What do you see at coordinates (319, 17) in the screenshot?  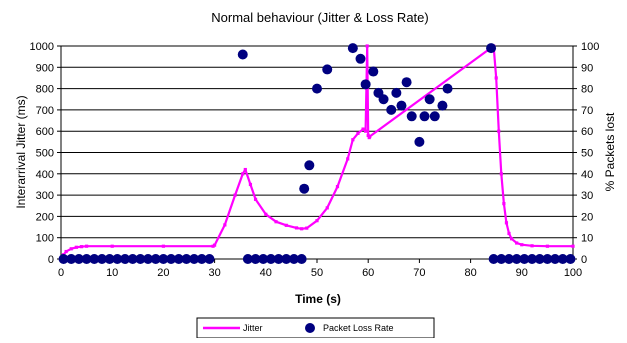 I see `chart-title: Normal behaviour (Jitter & Loss Rate)` at bounding box center [319, 17].